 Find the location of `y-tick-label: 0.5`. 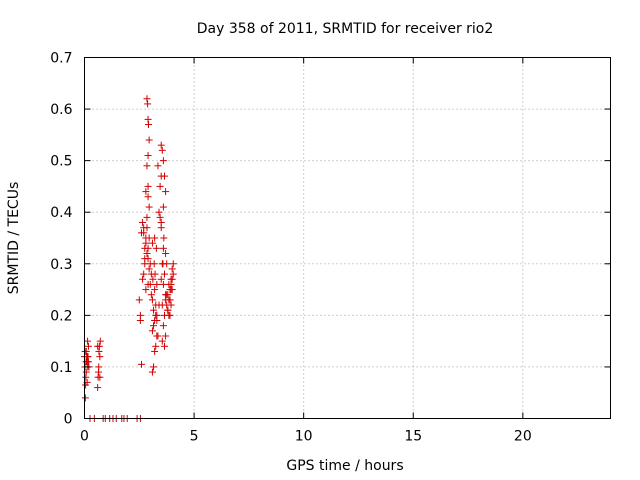

y-tick-label: 0.5 is located at coordinates (61, 162).